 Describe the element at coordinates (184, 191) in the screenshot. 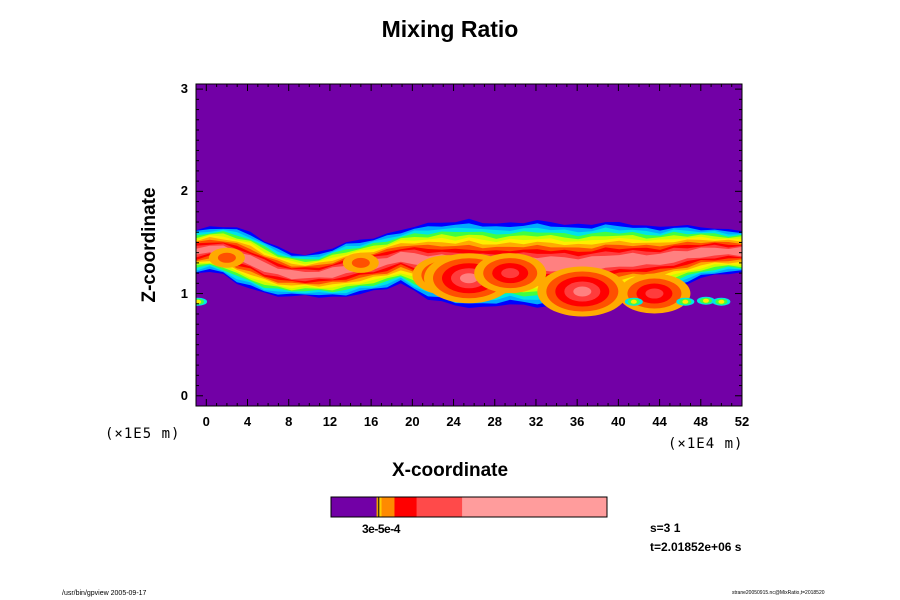

I see `y-tick-label: 2` at that location.